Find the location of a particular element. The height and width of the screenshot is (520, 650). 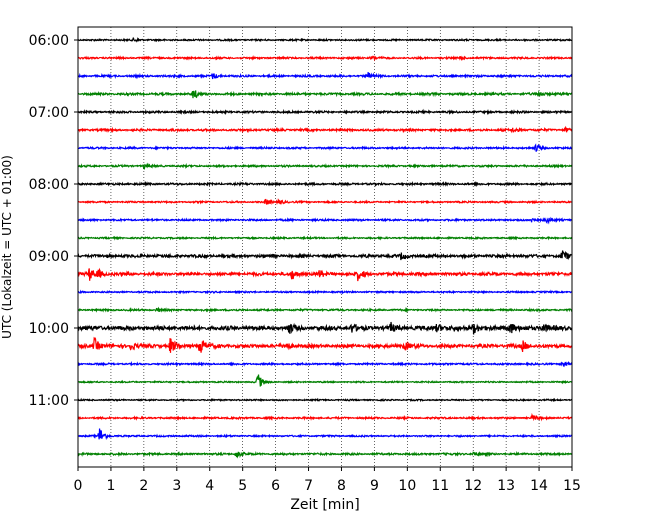

y-tick-label-08:00: 08:00 is located at coordinates (49, 185).